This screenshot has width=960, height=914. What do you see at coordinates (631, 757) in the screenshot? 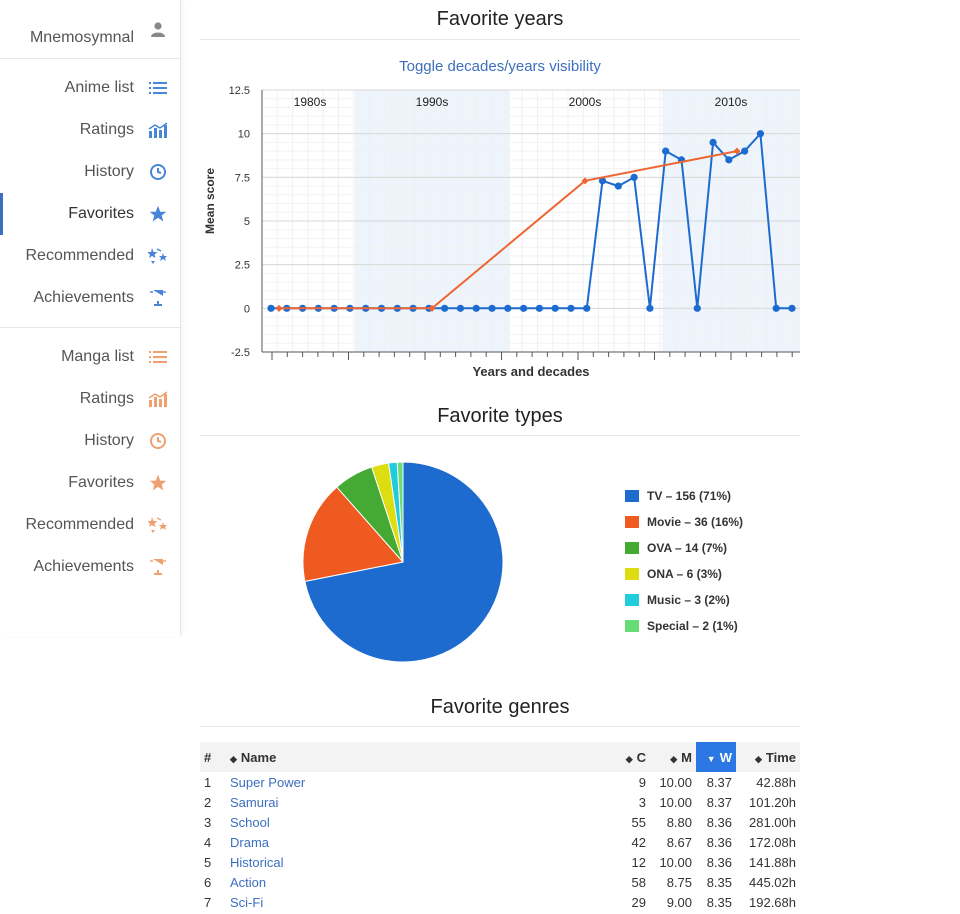
I see `col-count-sort: ◆ C` at bounding box center [631, 757].